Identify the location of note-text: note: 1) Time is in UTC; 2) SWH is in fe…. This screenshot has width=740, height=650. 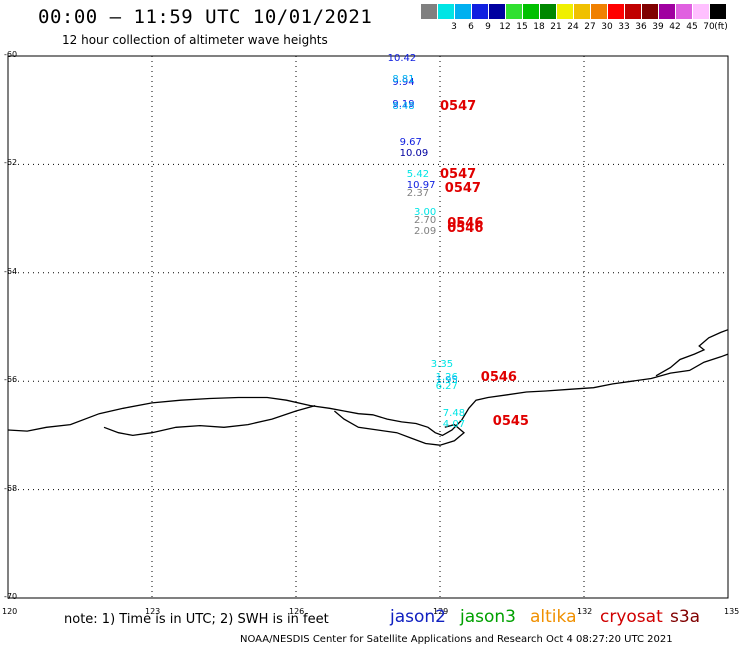
(196, 619).